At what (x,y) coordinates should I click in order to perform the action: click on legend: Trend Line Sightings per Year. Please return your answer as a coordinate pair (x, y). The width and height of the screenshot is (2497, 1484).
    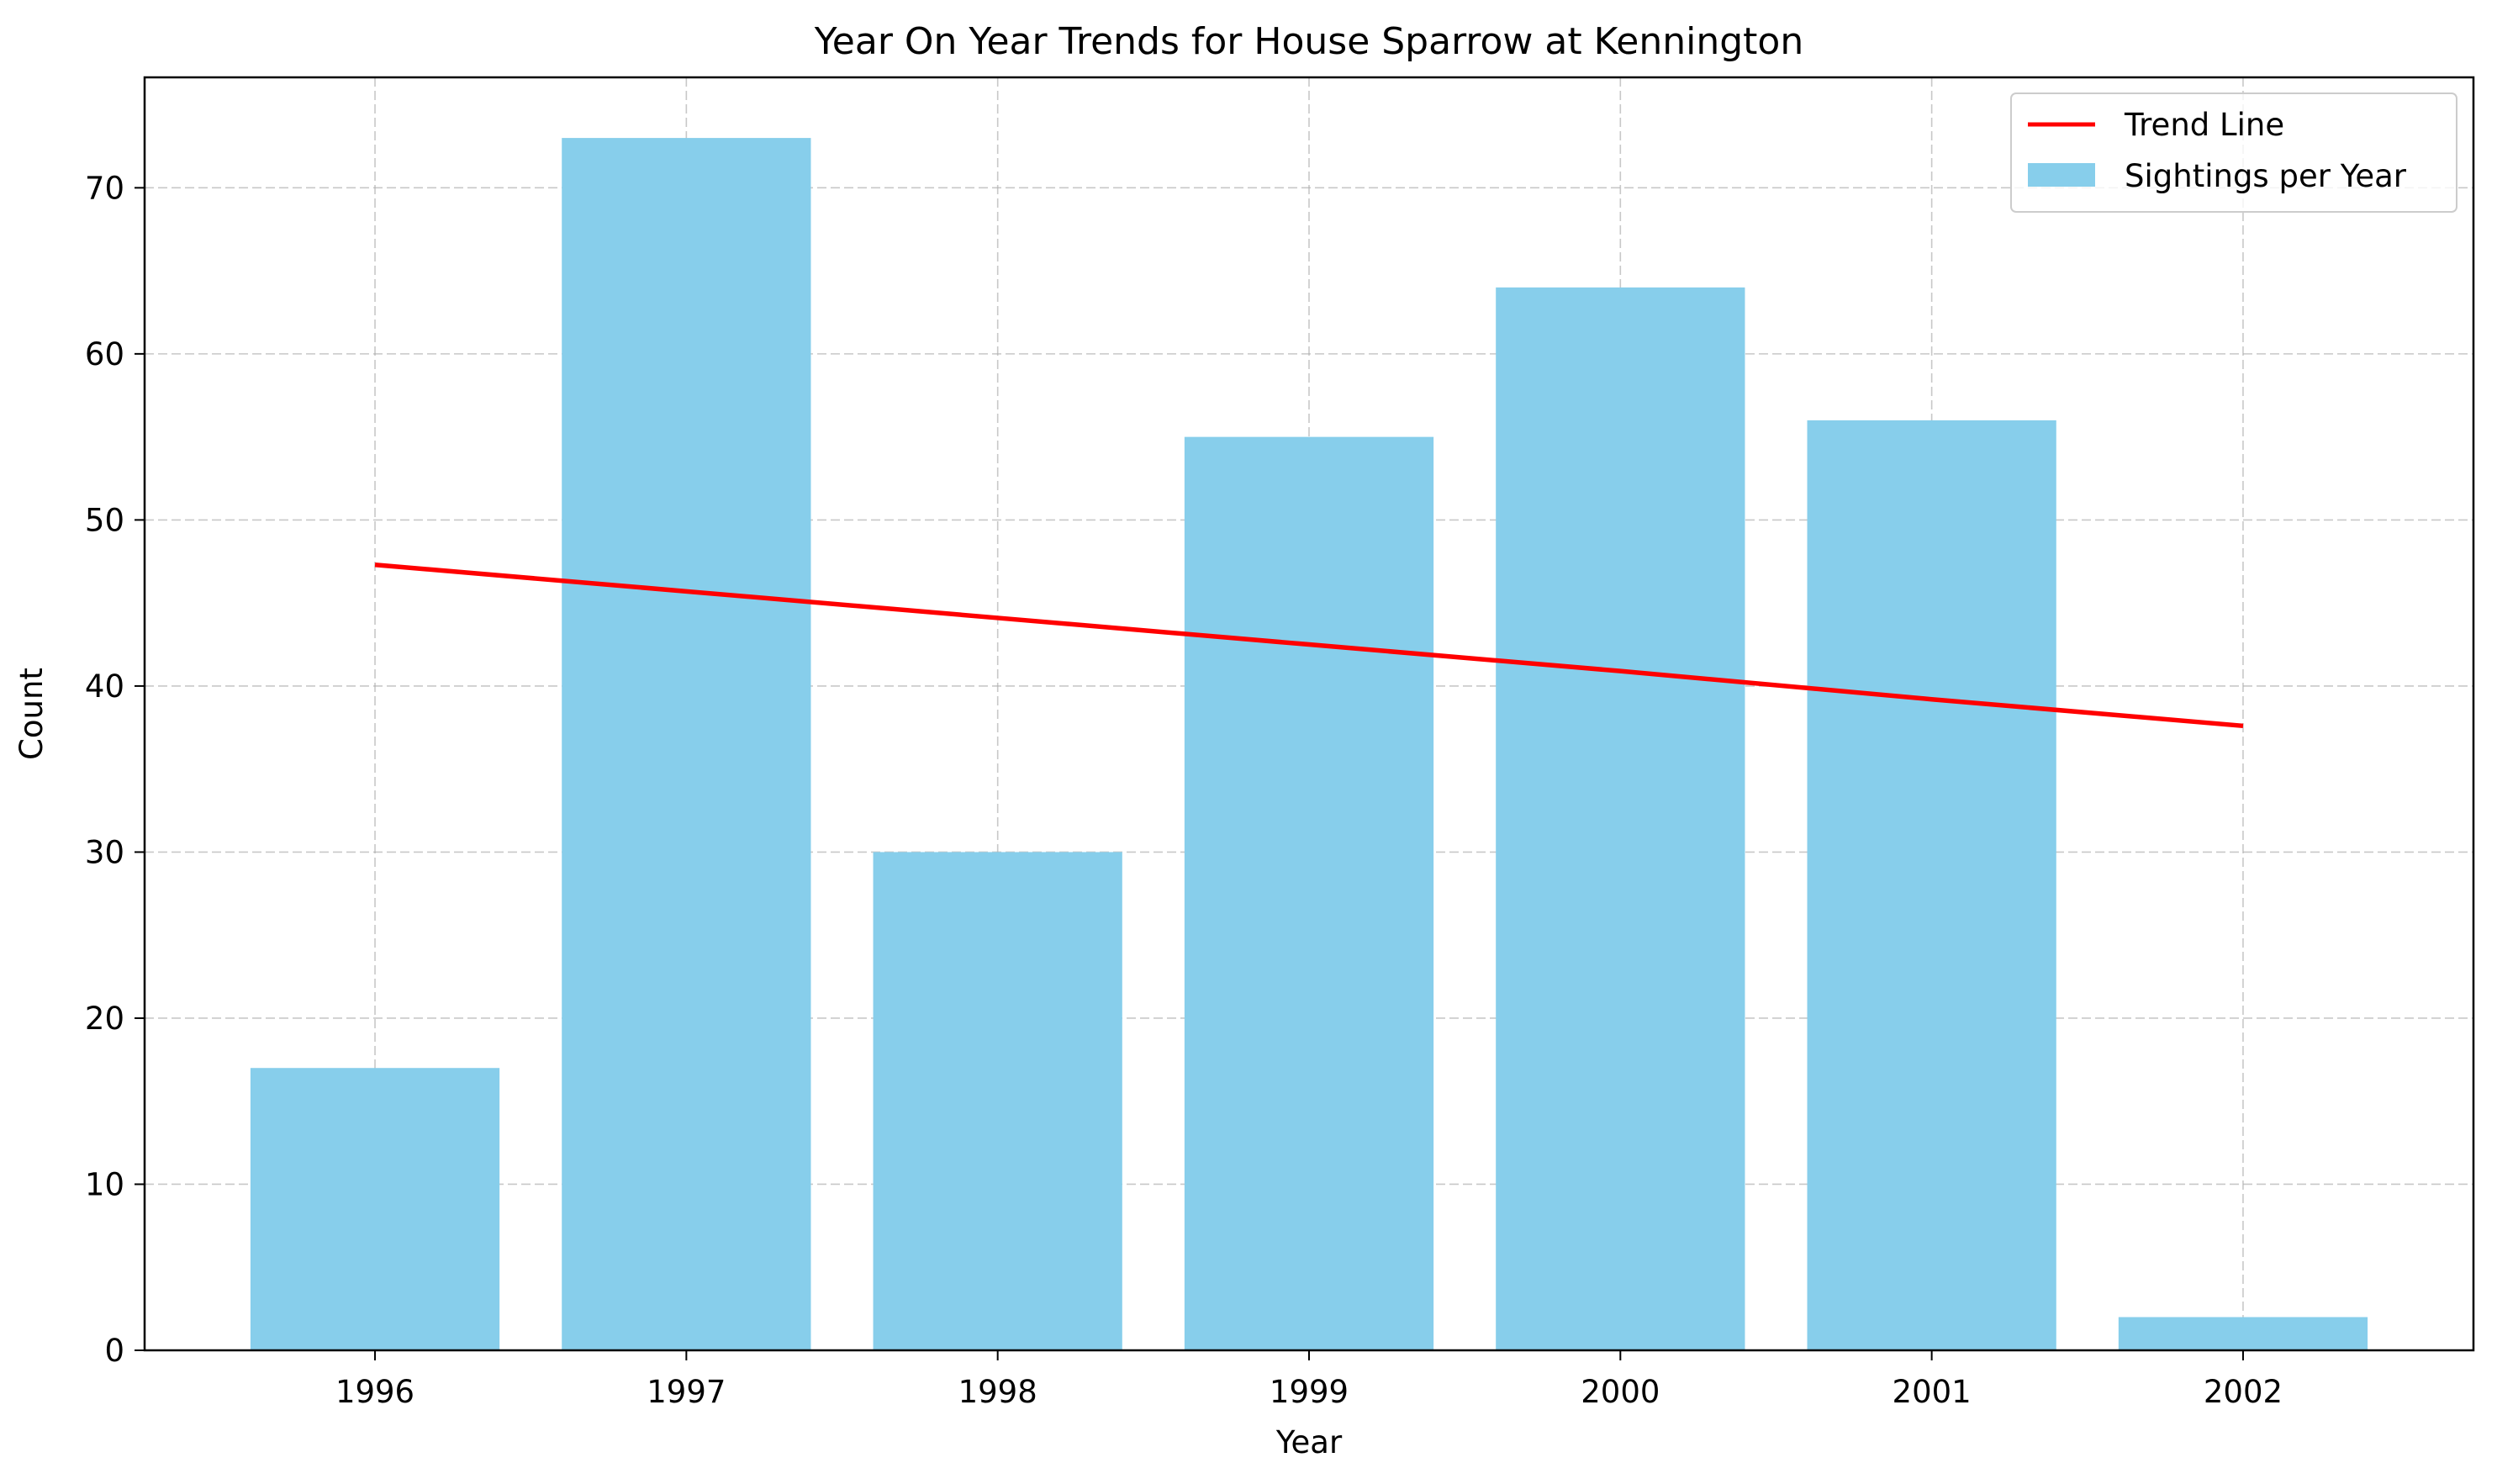
    Looking at the image, I should click on (2233, 152).